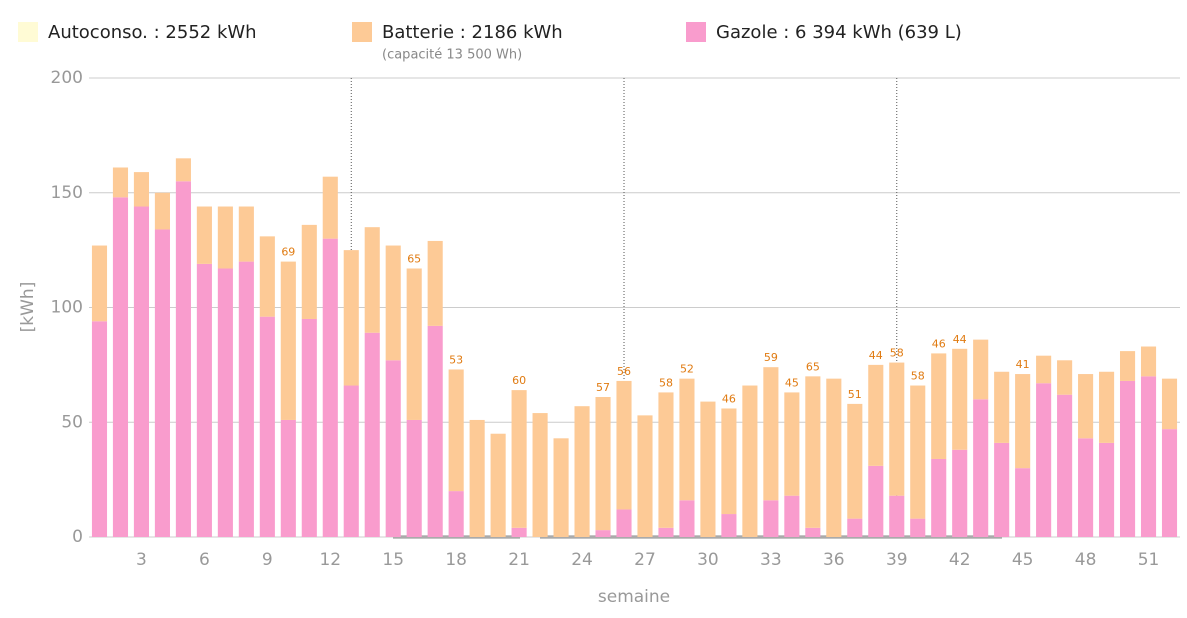  What do you see at coordinates (72, 422) in the screenshot?
I see `y-tick-label: 50` at bounding box center [72, 422].